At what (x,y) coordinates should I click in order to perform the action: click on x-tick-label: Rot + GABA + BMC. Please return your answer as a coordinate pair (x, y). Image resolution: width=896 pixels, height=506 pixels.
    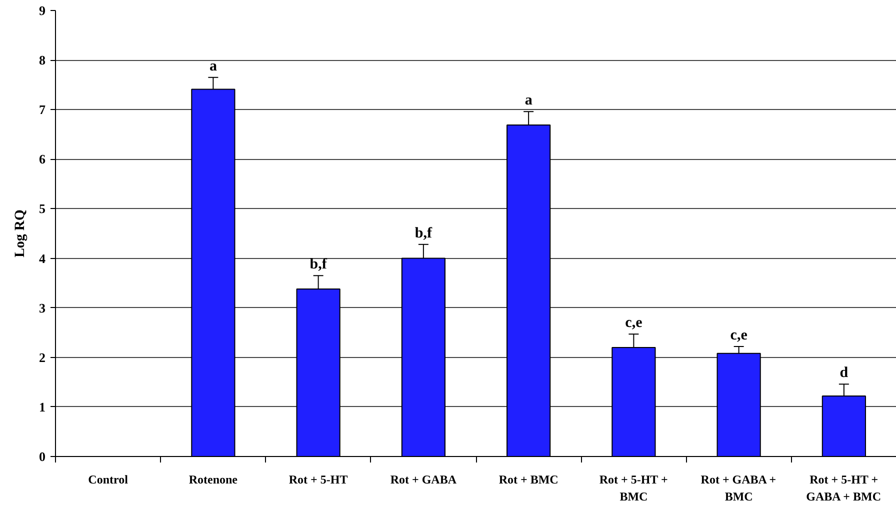
    Looking at the image, I should click on (738, 488).